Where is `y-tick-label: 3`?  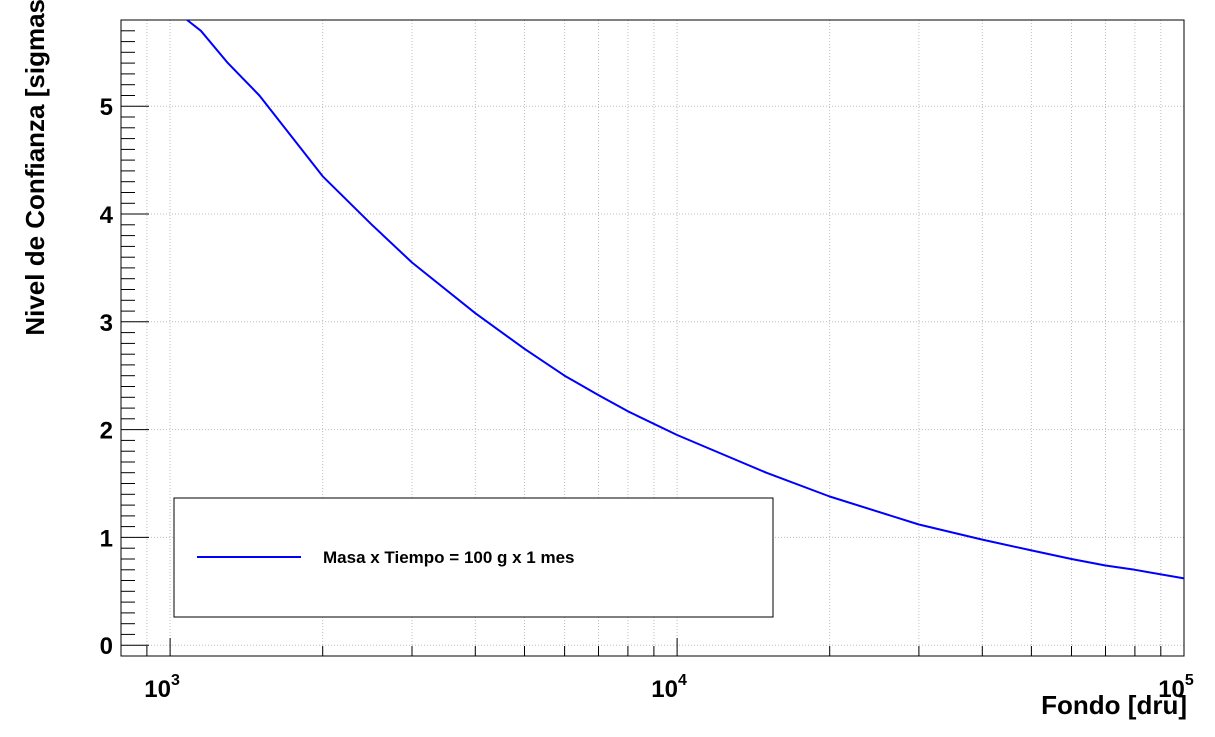
y-tick-label: 3 is located at coordinates (106, 323).